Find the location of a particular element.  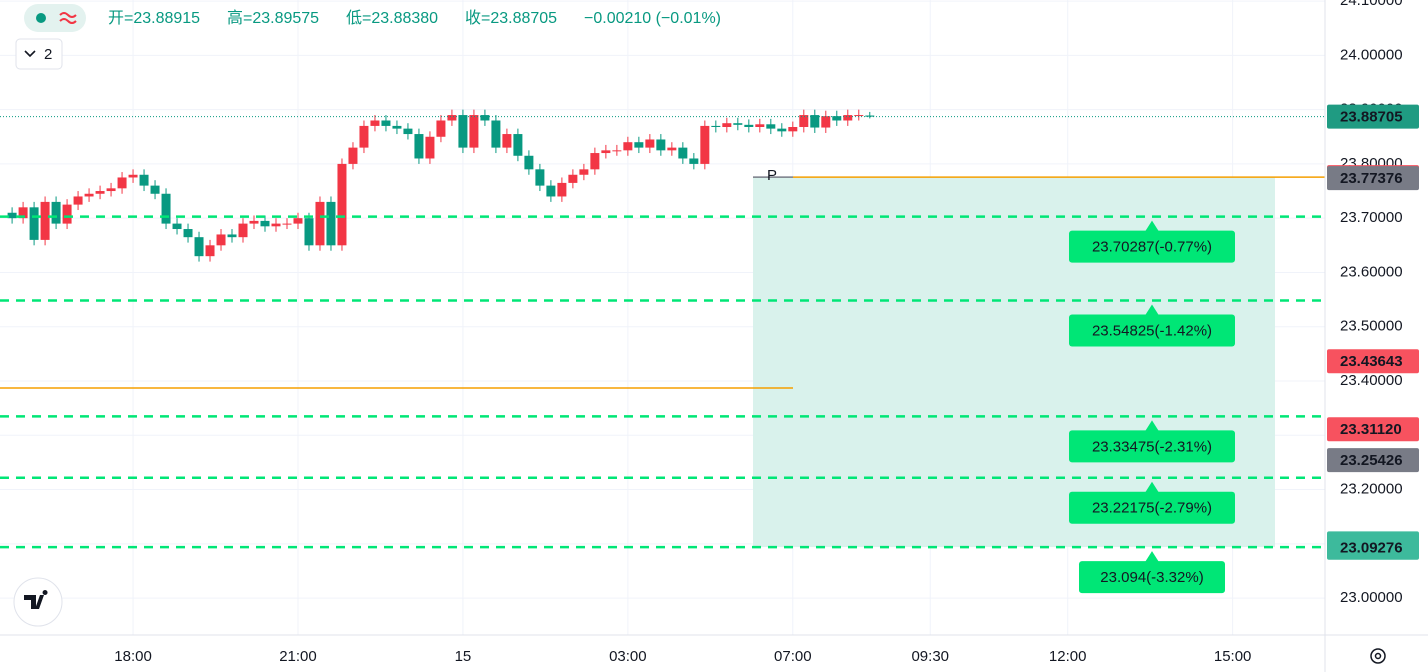

status-dot is located at coordinates (41, 18).